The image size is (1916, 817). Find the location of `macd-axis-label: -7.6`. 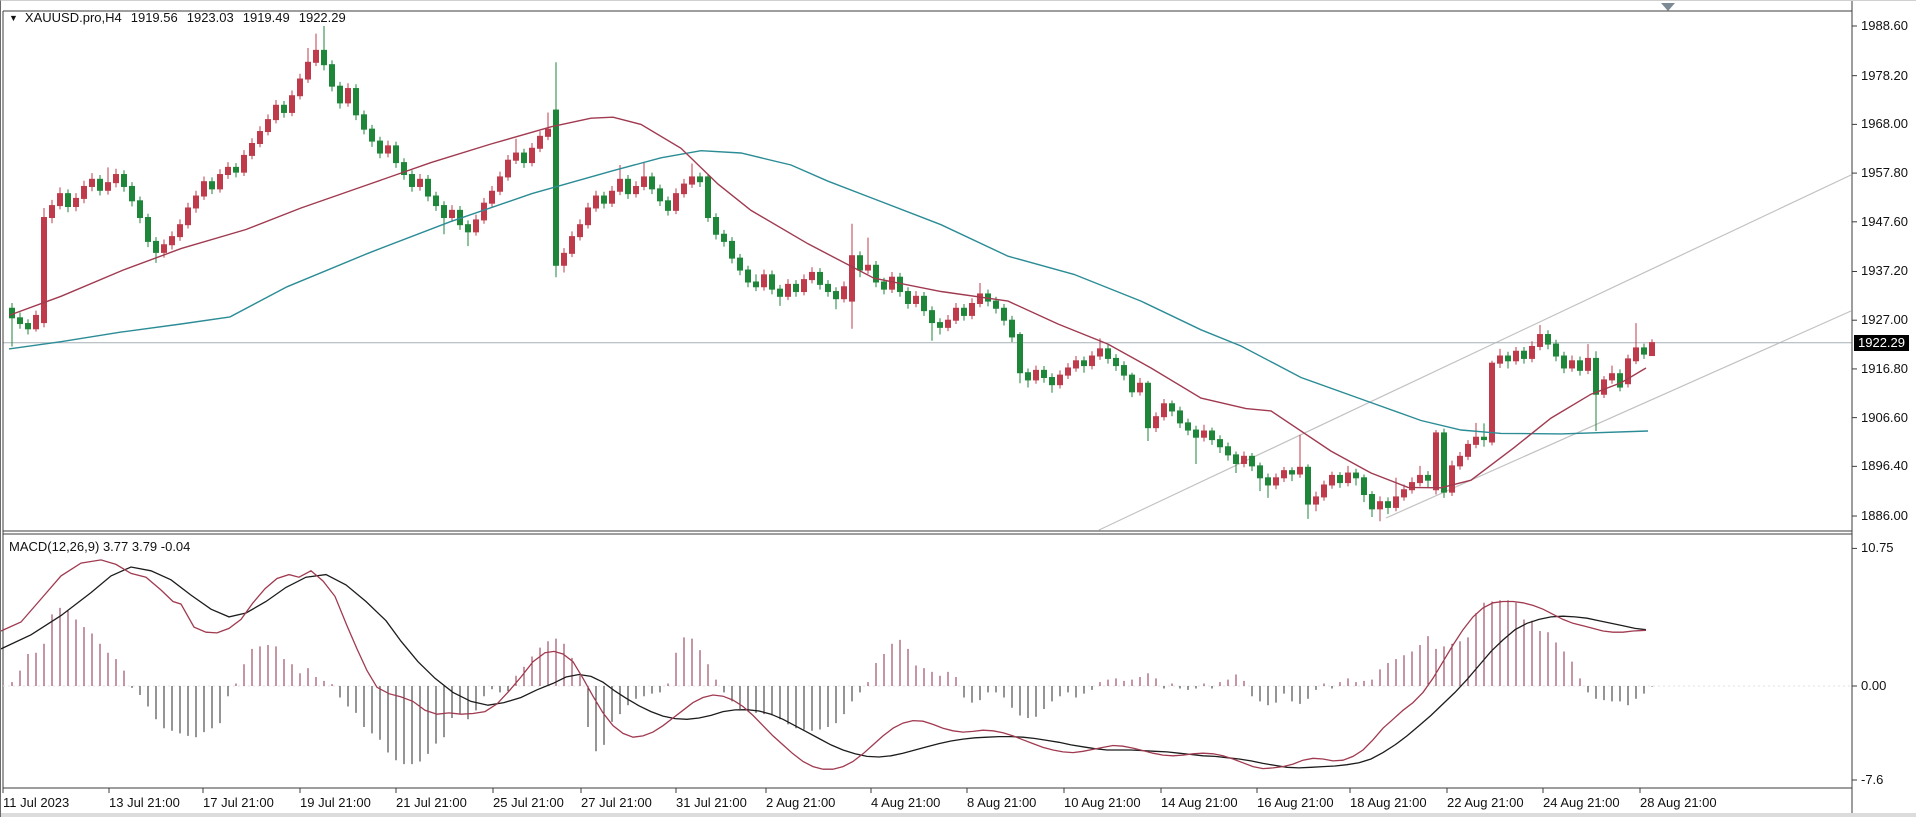

macd-axis-label: -7.6 is located at coordinates (1872, 779).